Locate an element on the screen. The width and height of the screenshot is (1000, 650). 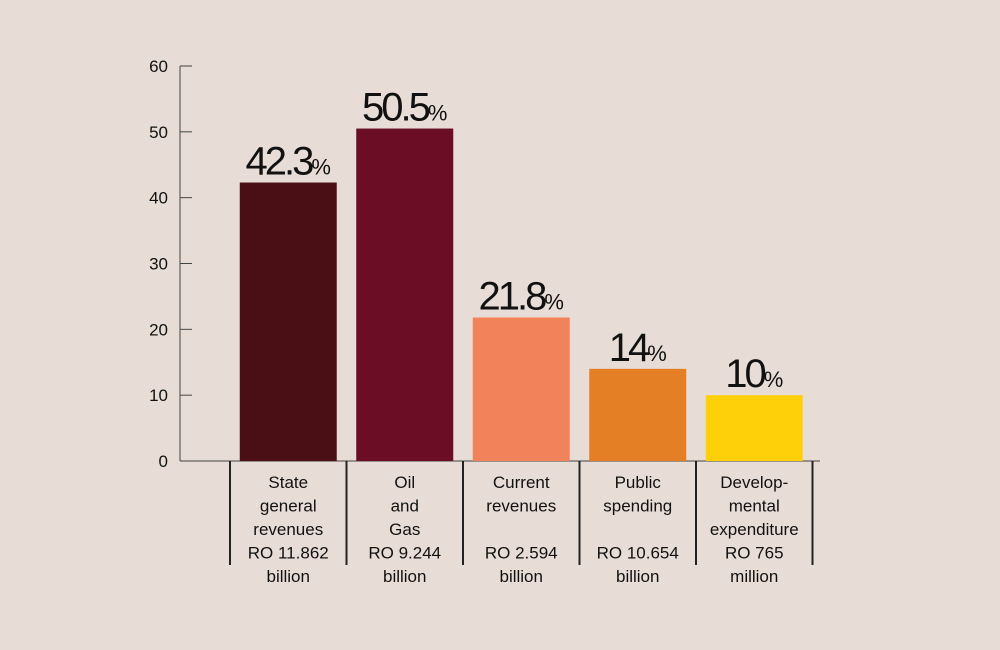
category-label-line: RO 9.244 is located at coordinates (404, 553).